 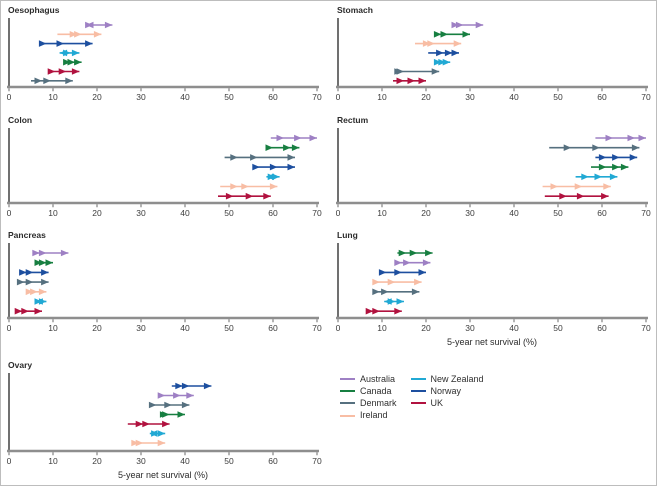 I want to click on panel-stomach: Stomach 0 10 20 30 40 50 60 70, so click(x=493, y=58).